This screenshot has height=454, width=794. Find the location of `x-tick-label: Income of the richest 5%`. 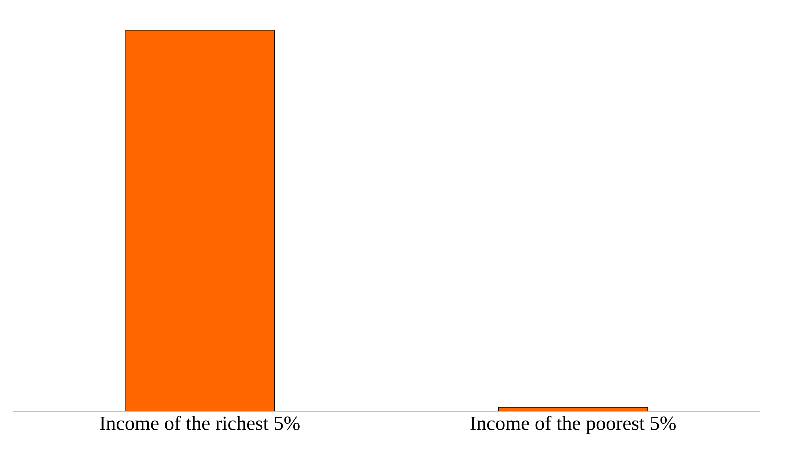

x-tick-label: Income of the richest 5% is located at coordinates (200, 423).